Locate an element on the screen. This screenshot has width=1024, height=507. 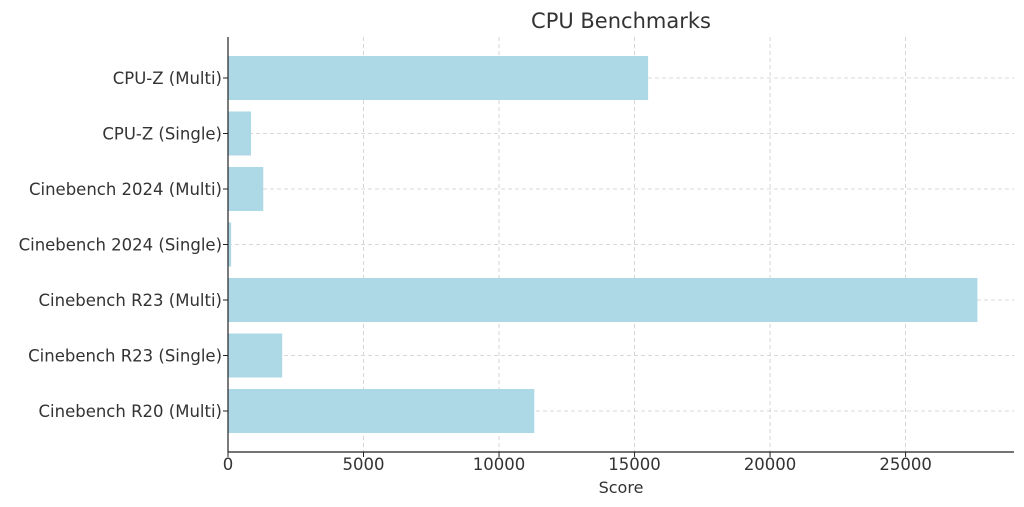
x-tick-label: 10000 is located at coordinates (499, 464).